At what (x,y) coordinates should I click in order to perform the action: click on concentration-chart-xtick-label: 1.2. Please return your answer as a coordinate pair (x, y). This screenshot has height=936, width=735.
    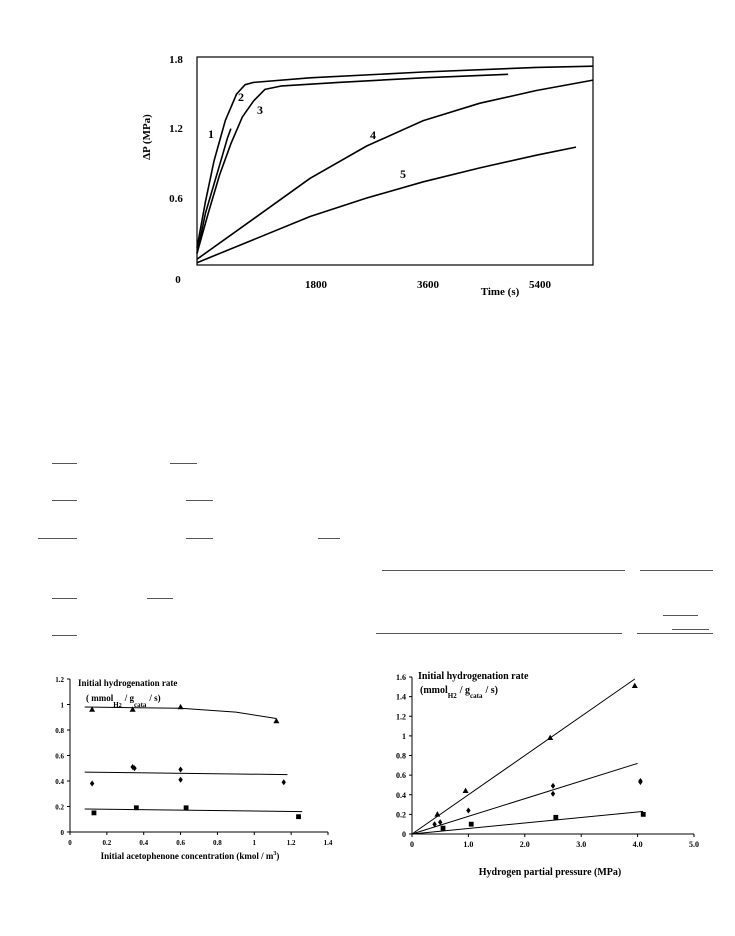
    Looking at the image, I should click on (291, 843).